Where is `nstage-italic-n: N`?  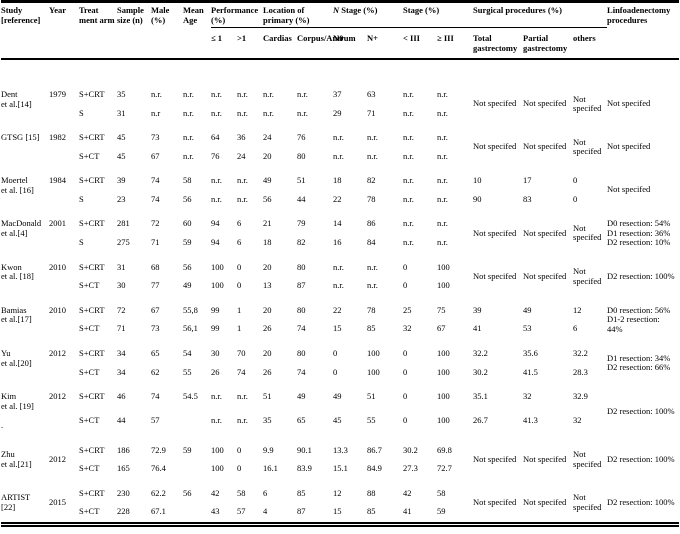 nstage-italic-n: N is located at coordinates (336, 10).